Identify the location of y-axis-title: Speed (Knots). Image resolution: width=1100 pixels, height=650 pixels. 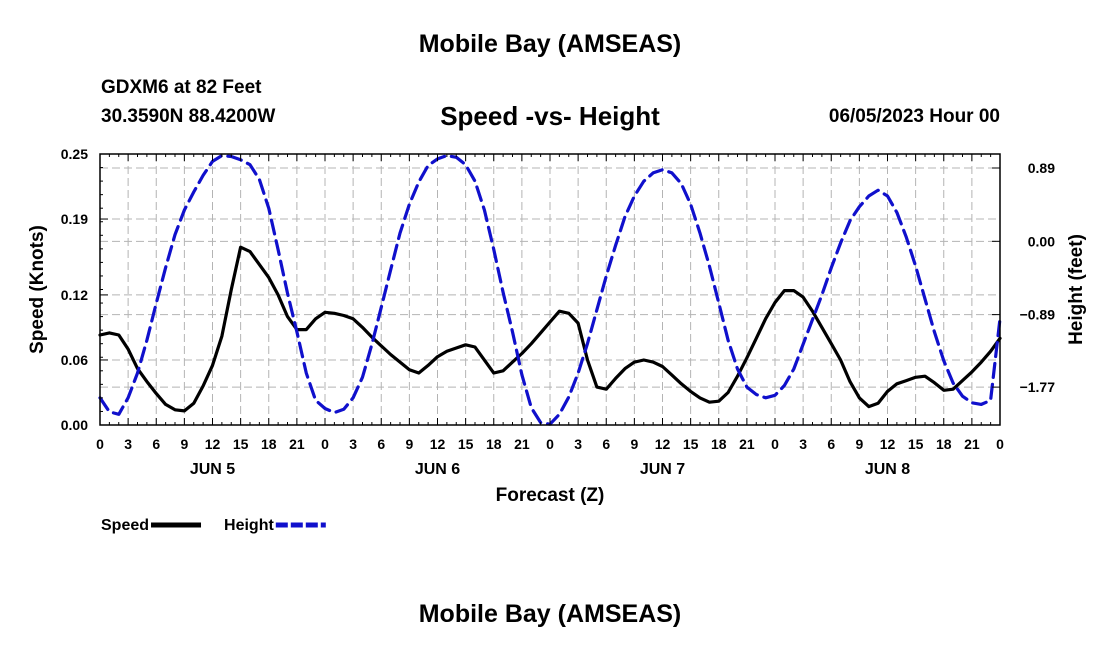
(37, 289).